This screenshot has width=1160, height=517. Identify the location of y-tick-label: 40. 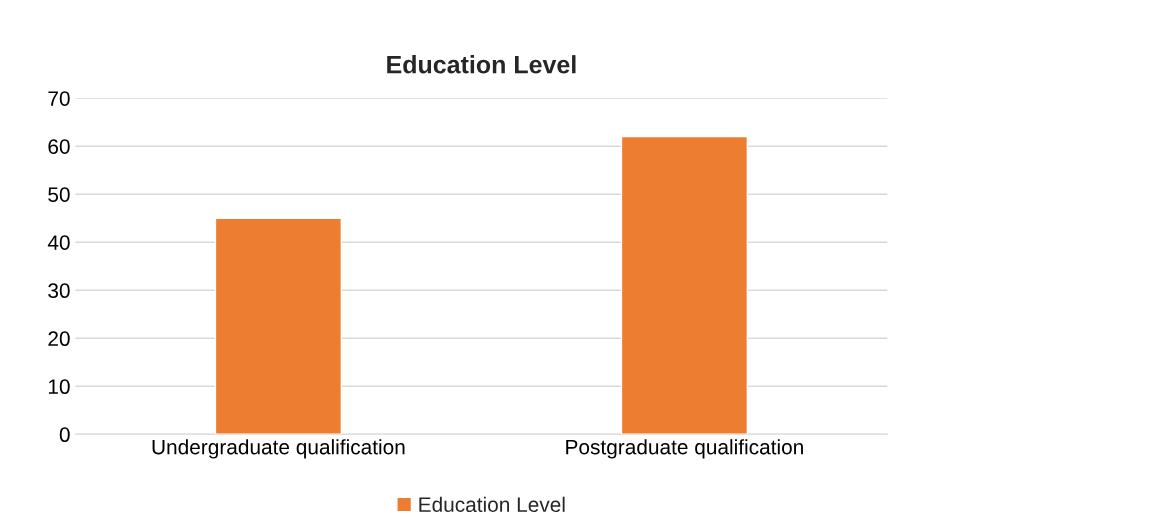
(58, 243).